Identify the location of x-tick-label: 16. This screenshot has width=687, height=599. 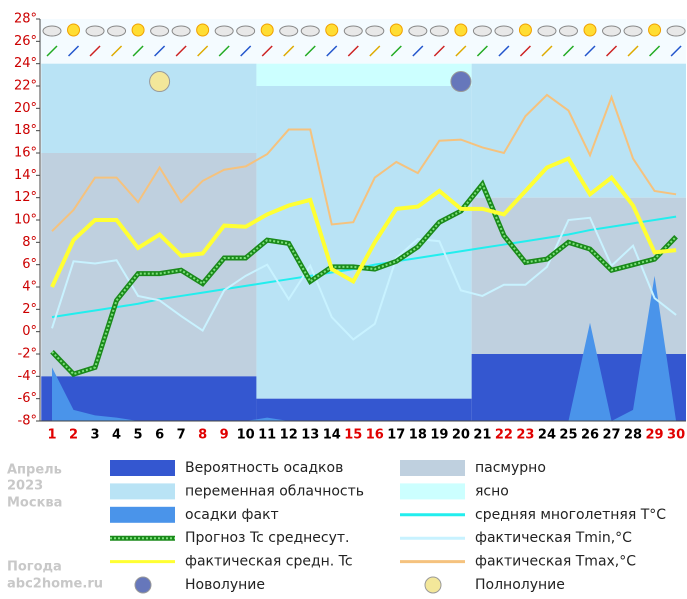
(375, 435).